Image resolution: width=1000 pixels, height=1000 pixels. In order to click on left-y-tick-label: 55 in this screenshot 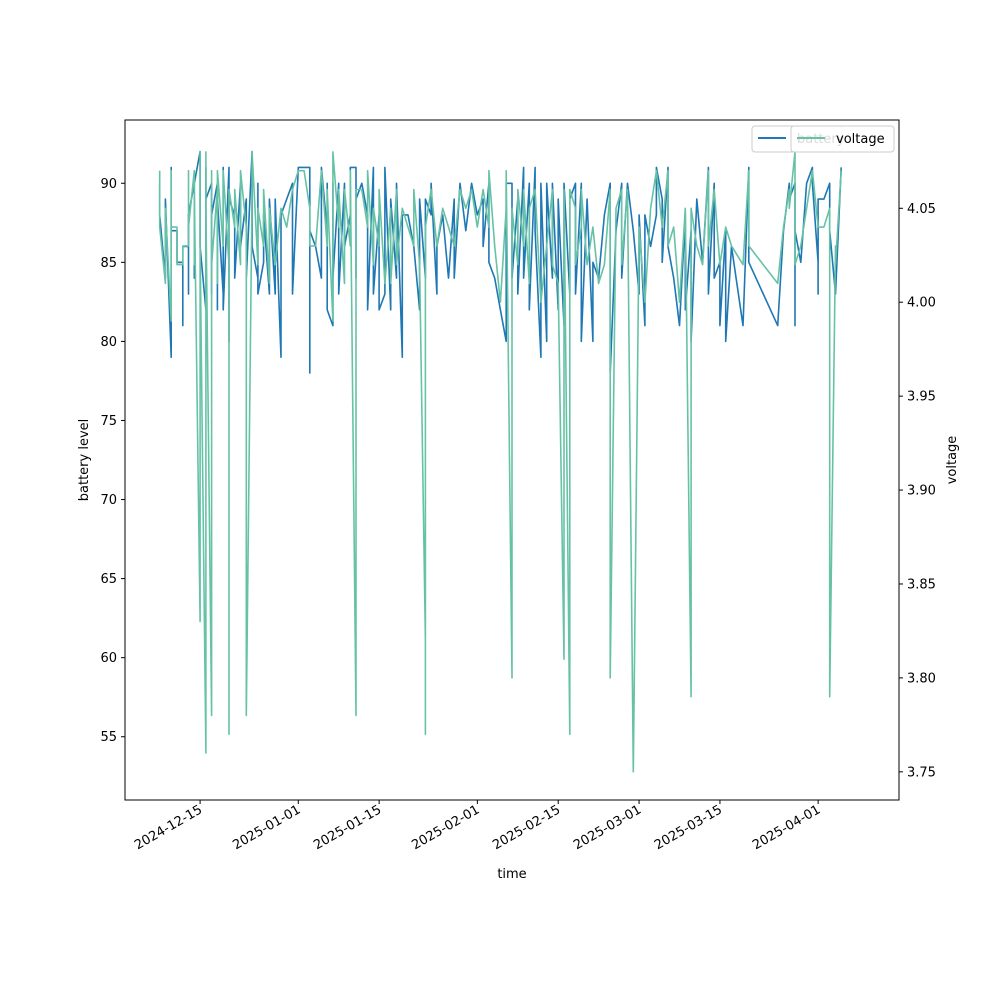, I will do `click(108, 737)`.